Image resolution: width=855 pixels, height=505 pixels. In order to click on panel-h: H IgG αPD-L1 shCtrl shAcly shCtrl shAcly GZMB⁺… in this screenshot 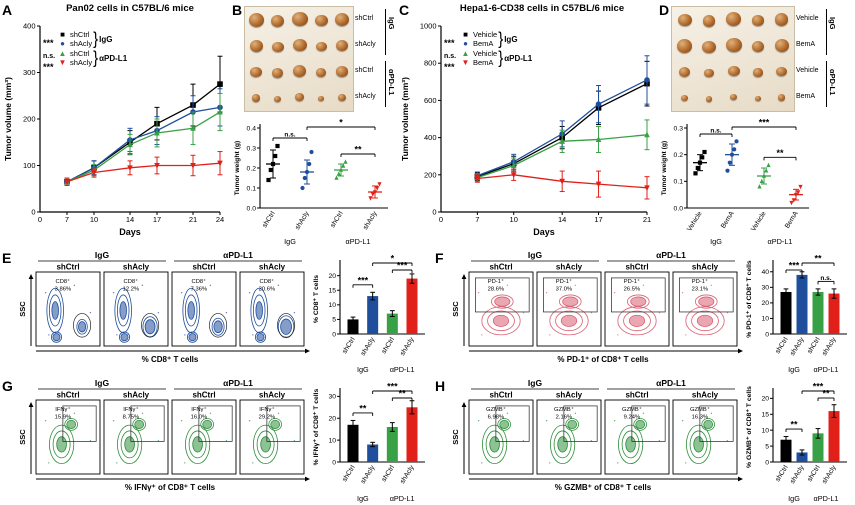, I will do `click(644, 440)`.